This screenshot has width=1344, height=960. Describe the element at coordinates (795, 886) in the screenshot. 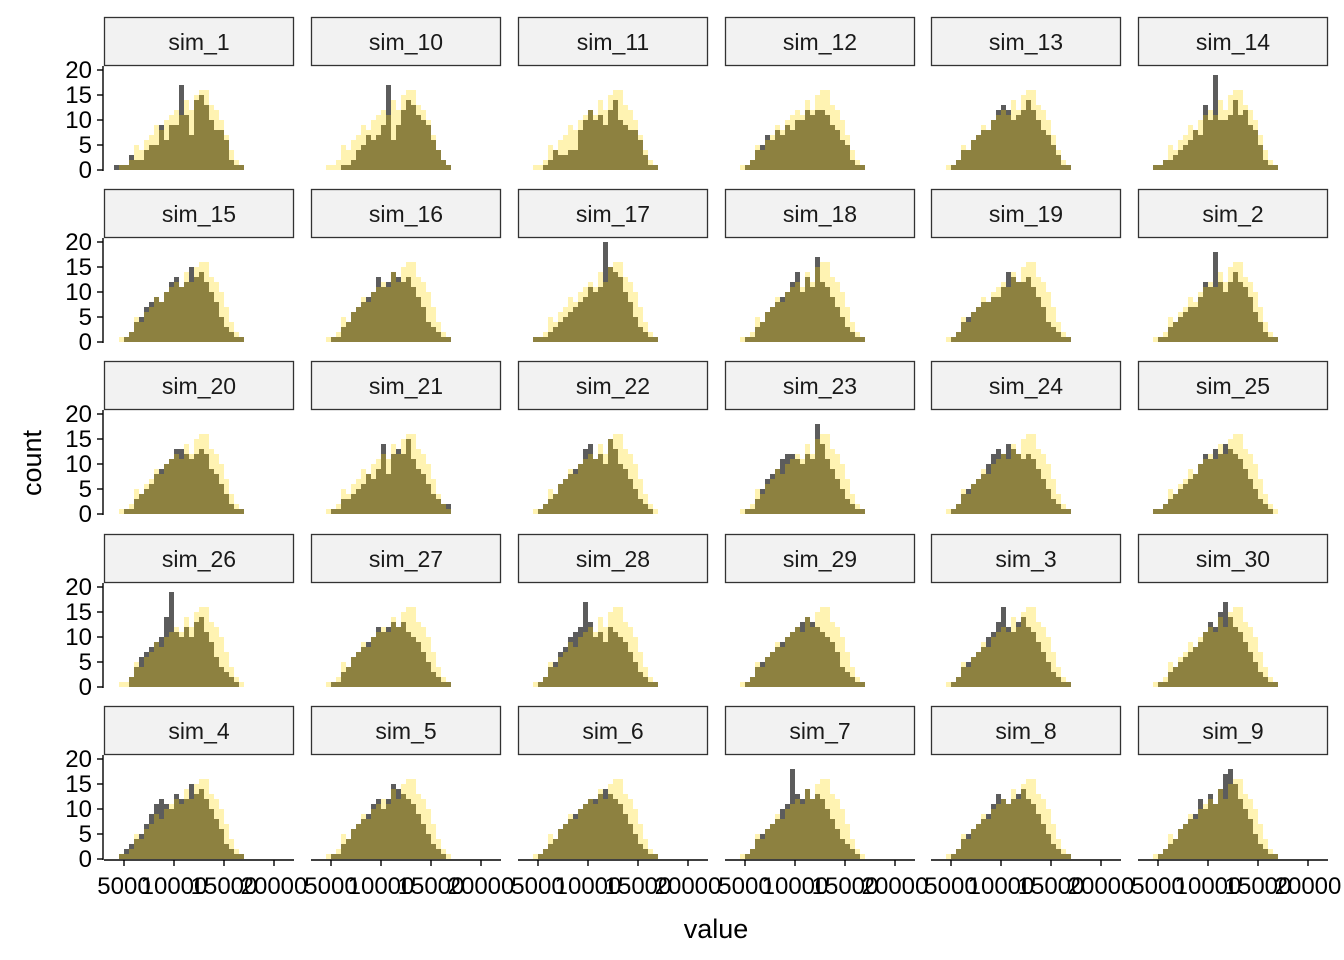

I see `x-tick-label: 10000` at that location.